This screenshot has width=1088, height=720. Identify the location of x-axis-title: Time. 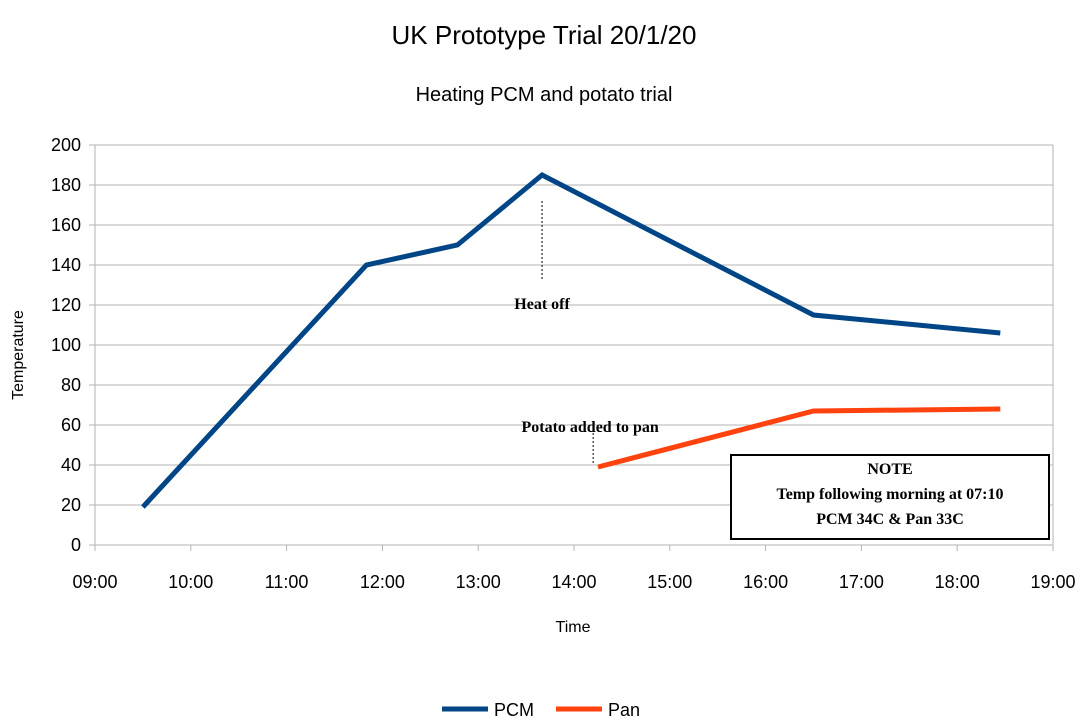
(573, 627).